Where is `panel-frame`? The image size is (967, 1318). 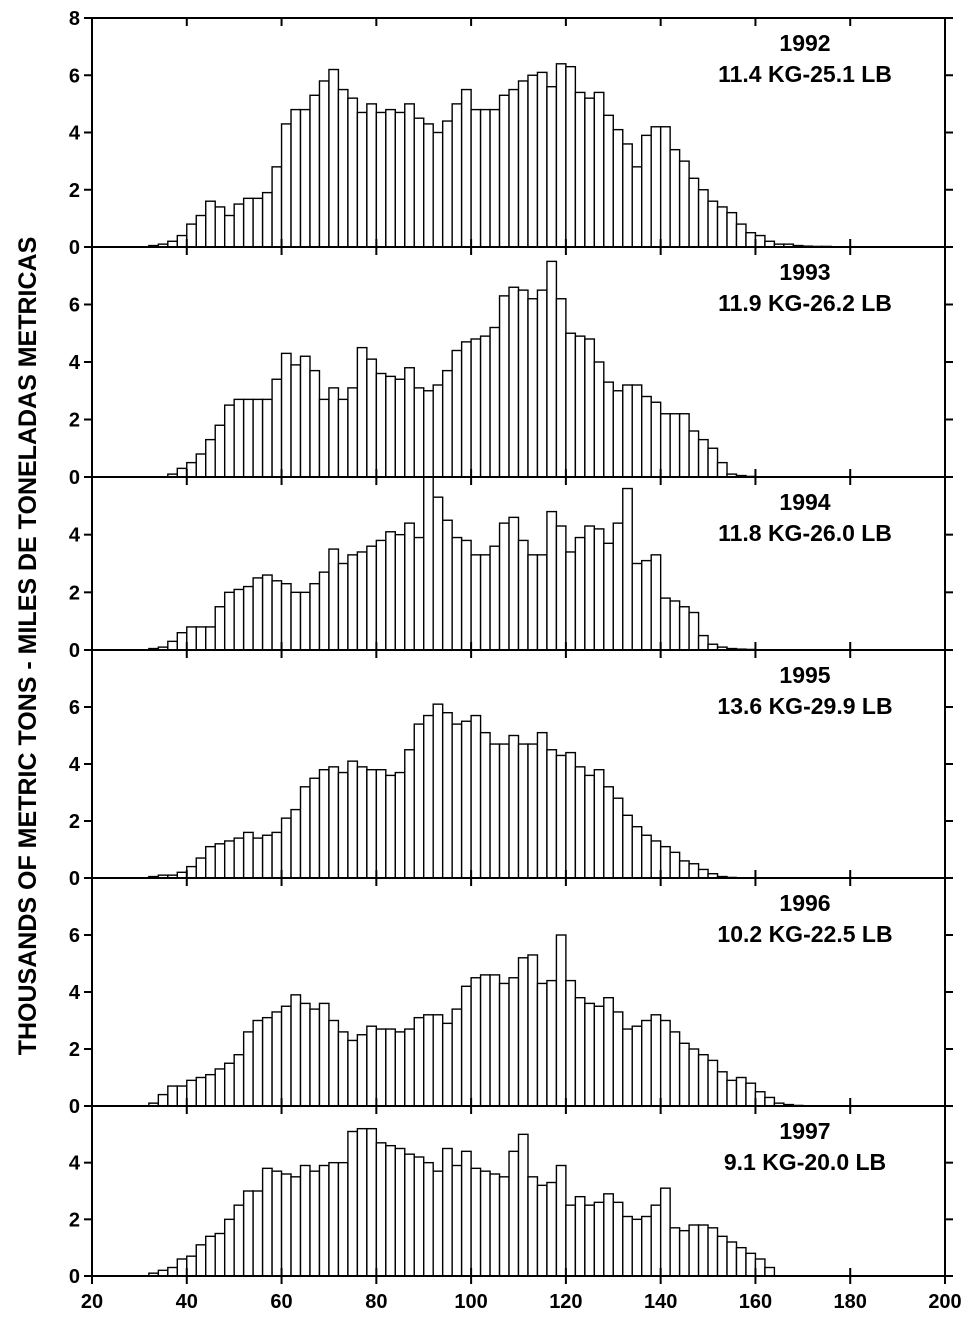
panel-frame is located at coordinates (518, 1191).